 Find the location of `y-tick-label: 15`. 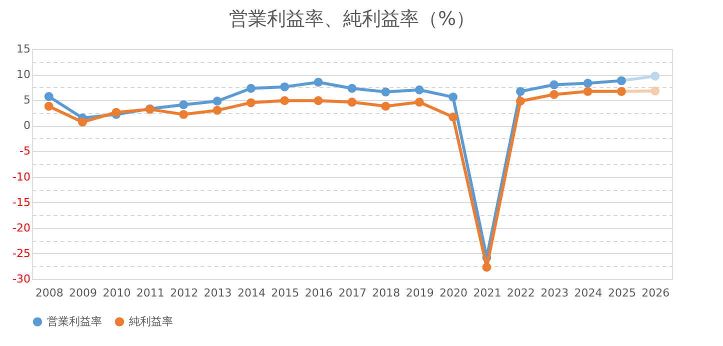

y-tick-label: 15 is located at coordinates (23, 49).